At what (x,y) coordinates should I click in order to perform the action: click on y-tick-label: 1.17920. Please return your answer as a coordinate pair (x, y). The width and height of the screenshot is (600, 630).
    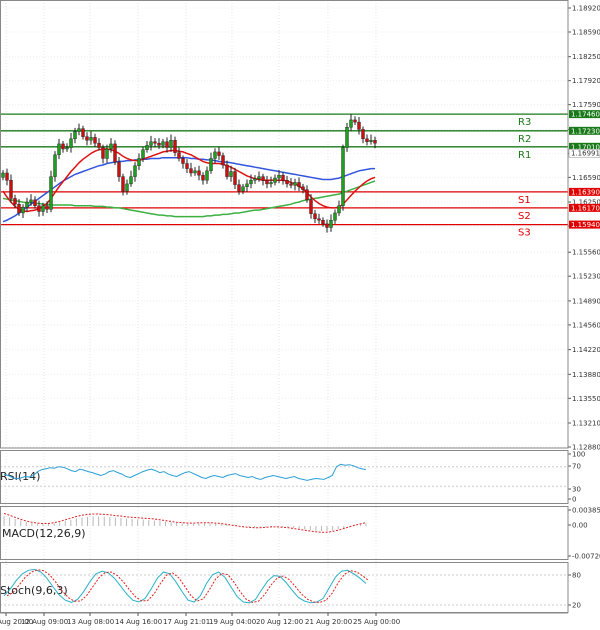
    Looking at the image, I should click on (586, 81).